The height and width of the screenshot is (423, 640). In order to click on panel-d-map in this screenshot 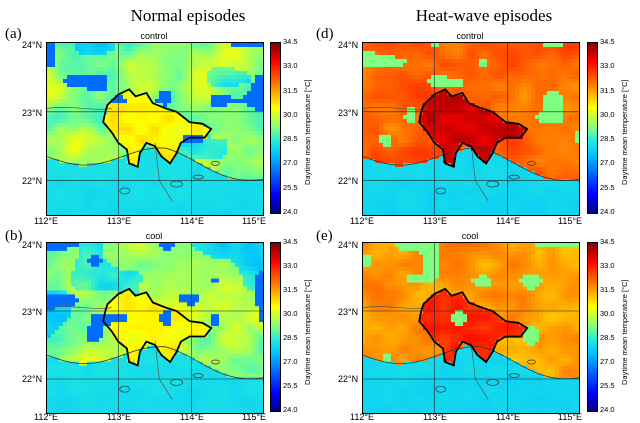, I will do `click(471, 129)`.